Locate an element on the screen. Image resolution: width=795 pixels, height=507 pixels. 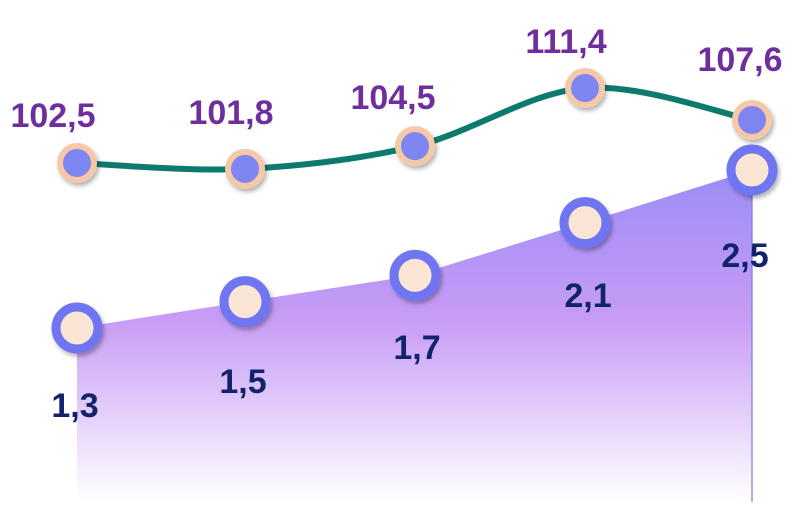
line-data-label: 104,5 is located at coordinates (392, 98).